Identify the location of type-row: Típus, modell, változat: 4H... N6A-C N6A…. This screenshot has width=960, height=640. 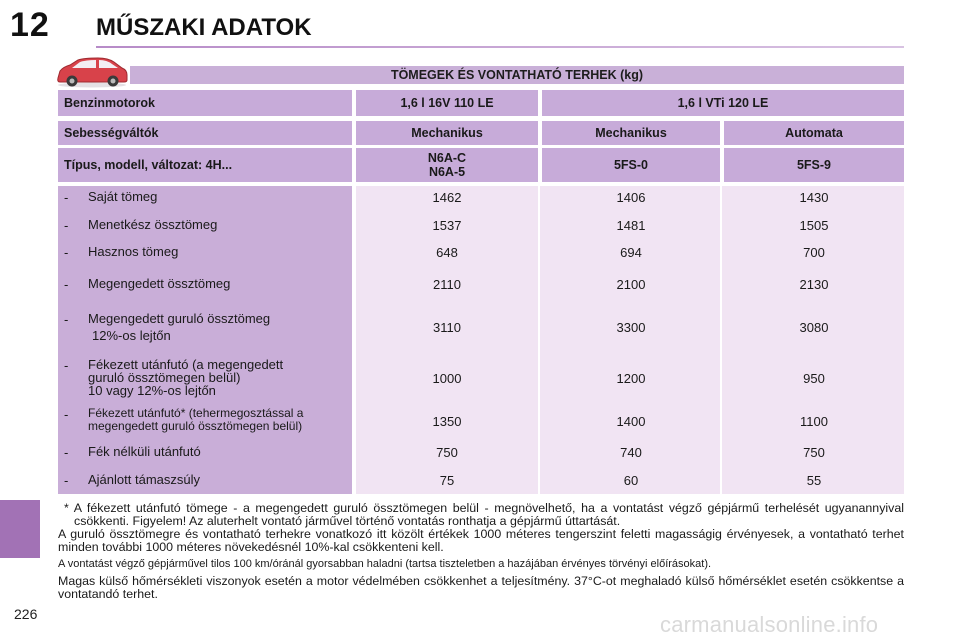
(481, 165).